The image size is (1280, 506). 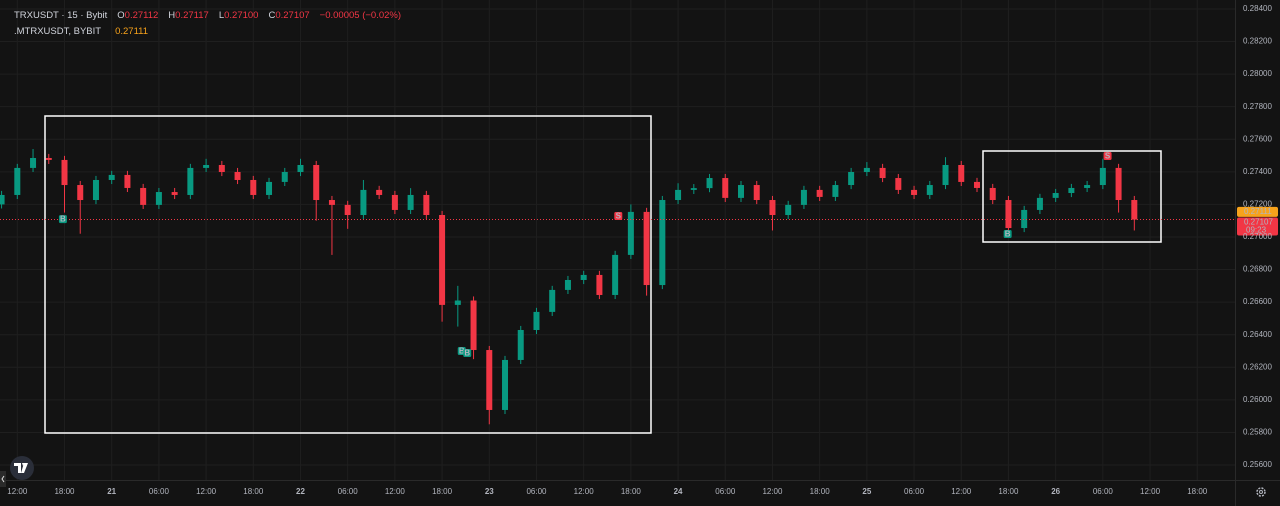 I want to click on index-price-label: 0.27111, so click(x=1258, y=211).